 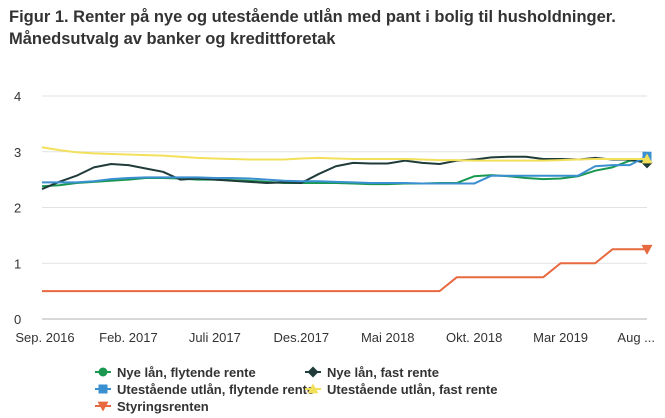 I want to click on y-tick-label: 4, so click(x=17, y=96).